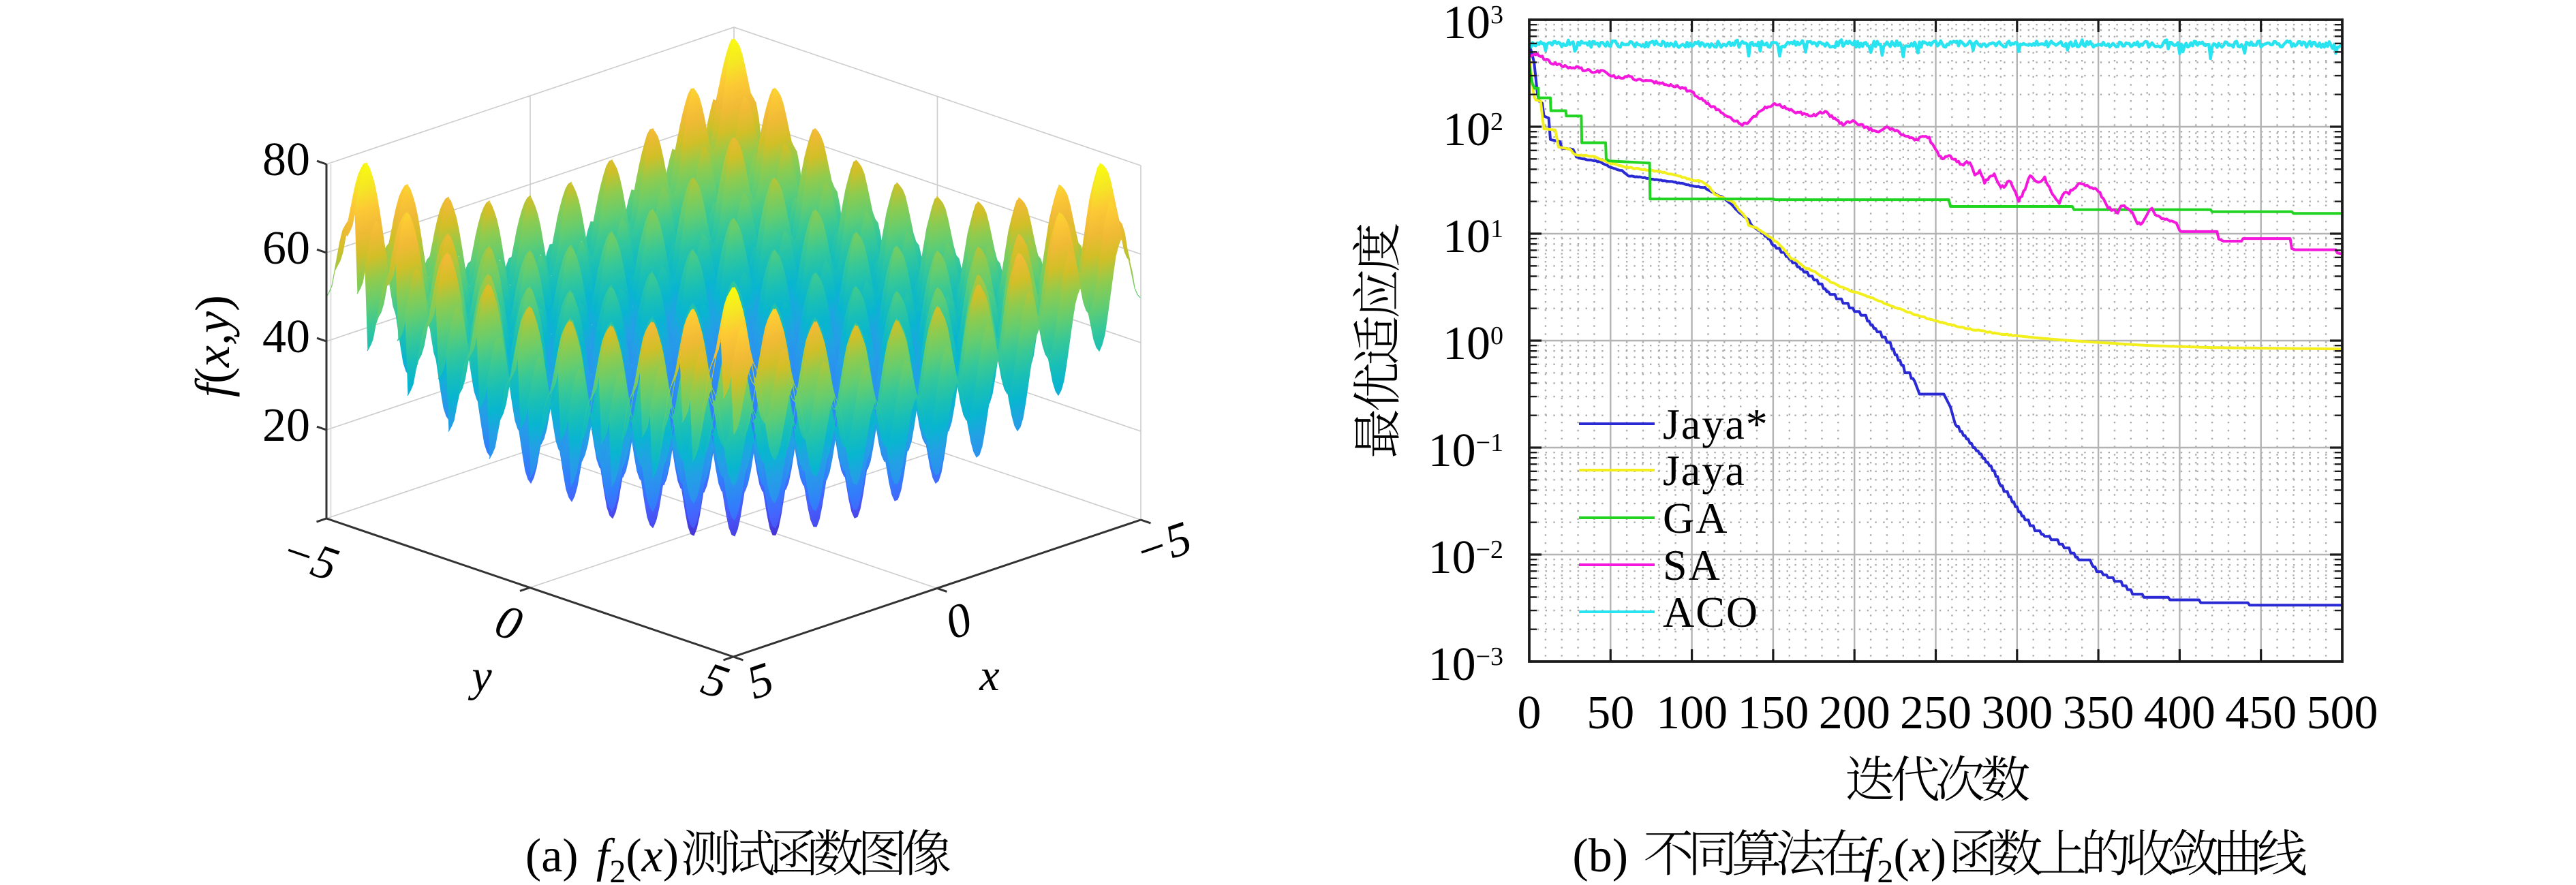 This screenshot has width=2576, height=885. What do you see at coordinates (286, 160) in the screenshot?
I see `svg-text: 80` at bounding box center [286, 160].